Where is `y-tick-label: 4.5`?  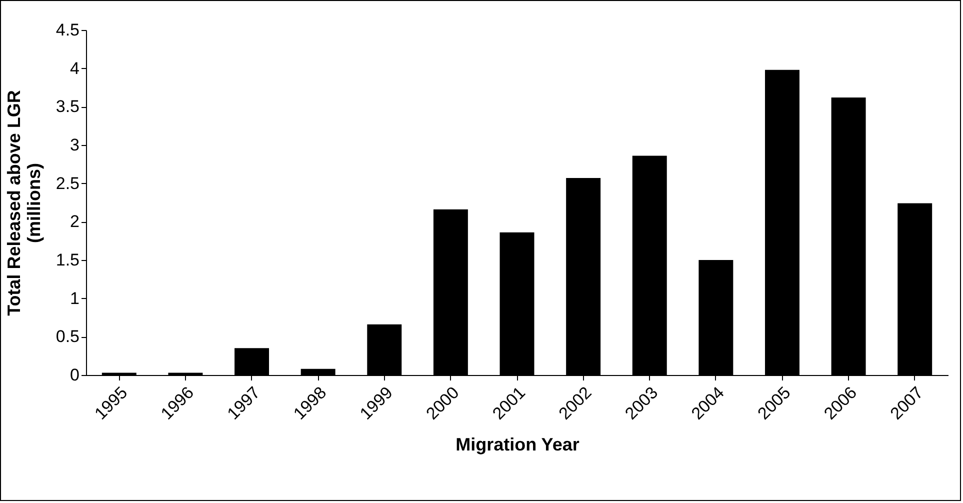
y-tick-label: 4.5 is located at coordinates (68, 30).